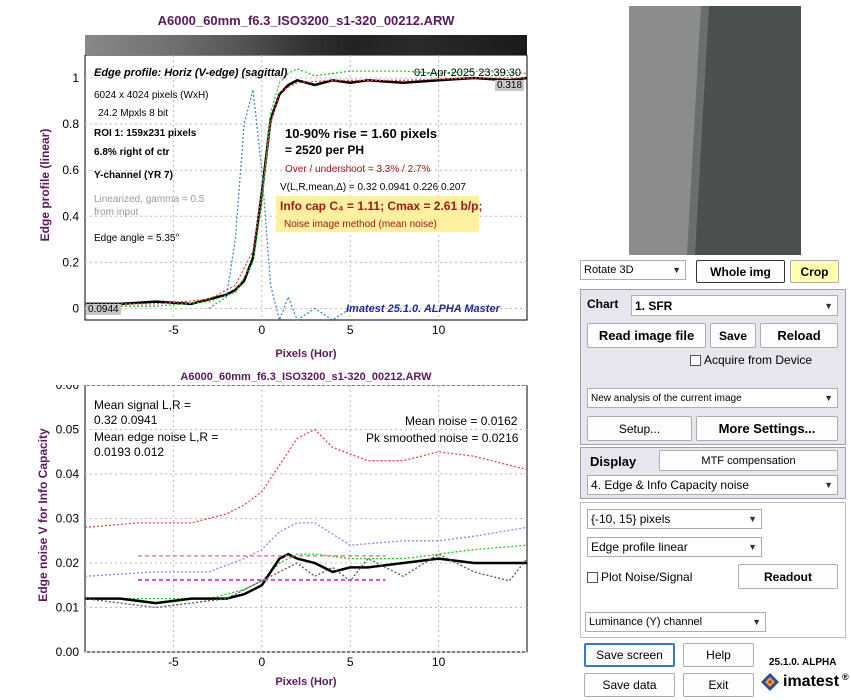 The width and height of the screenshot is (851, 700). What do you see at coordinates (306, 682) in the screenshot?
I see `bottom-x-axis-label: Pixels (Hor)` at bounding box center [306, 682].